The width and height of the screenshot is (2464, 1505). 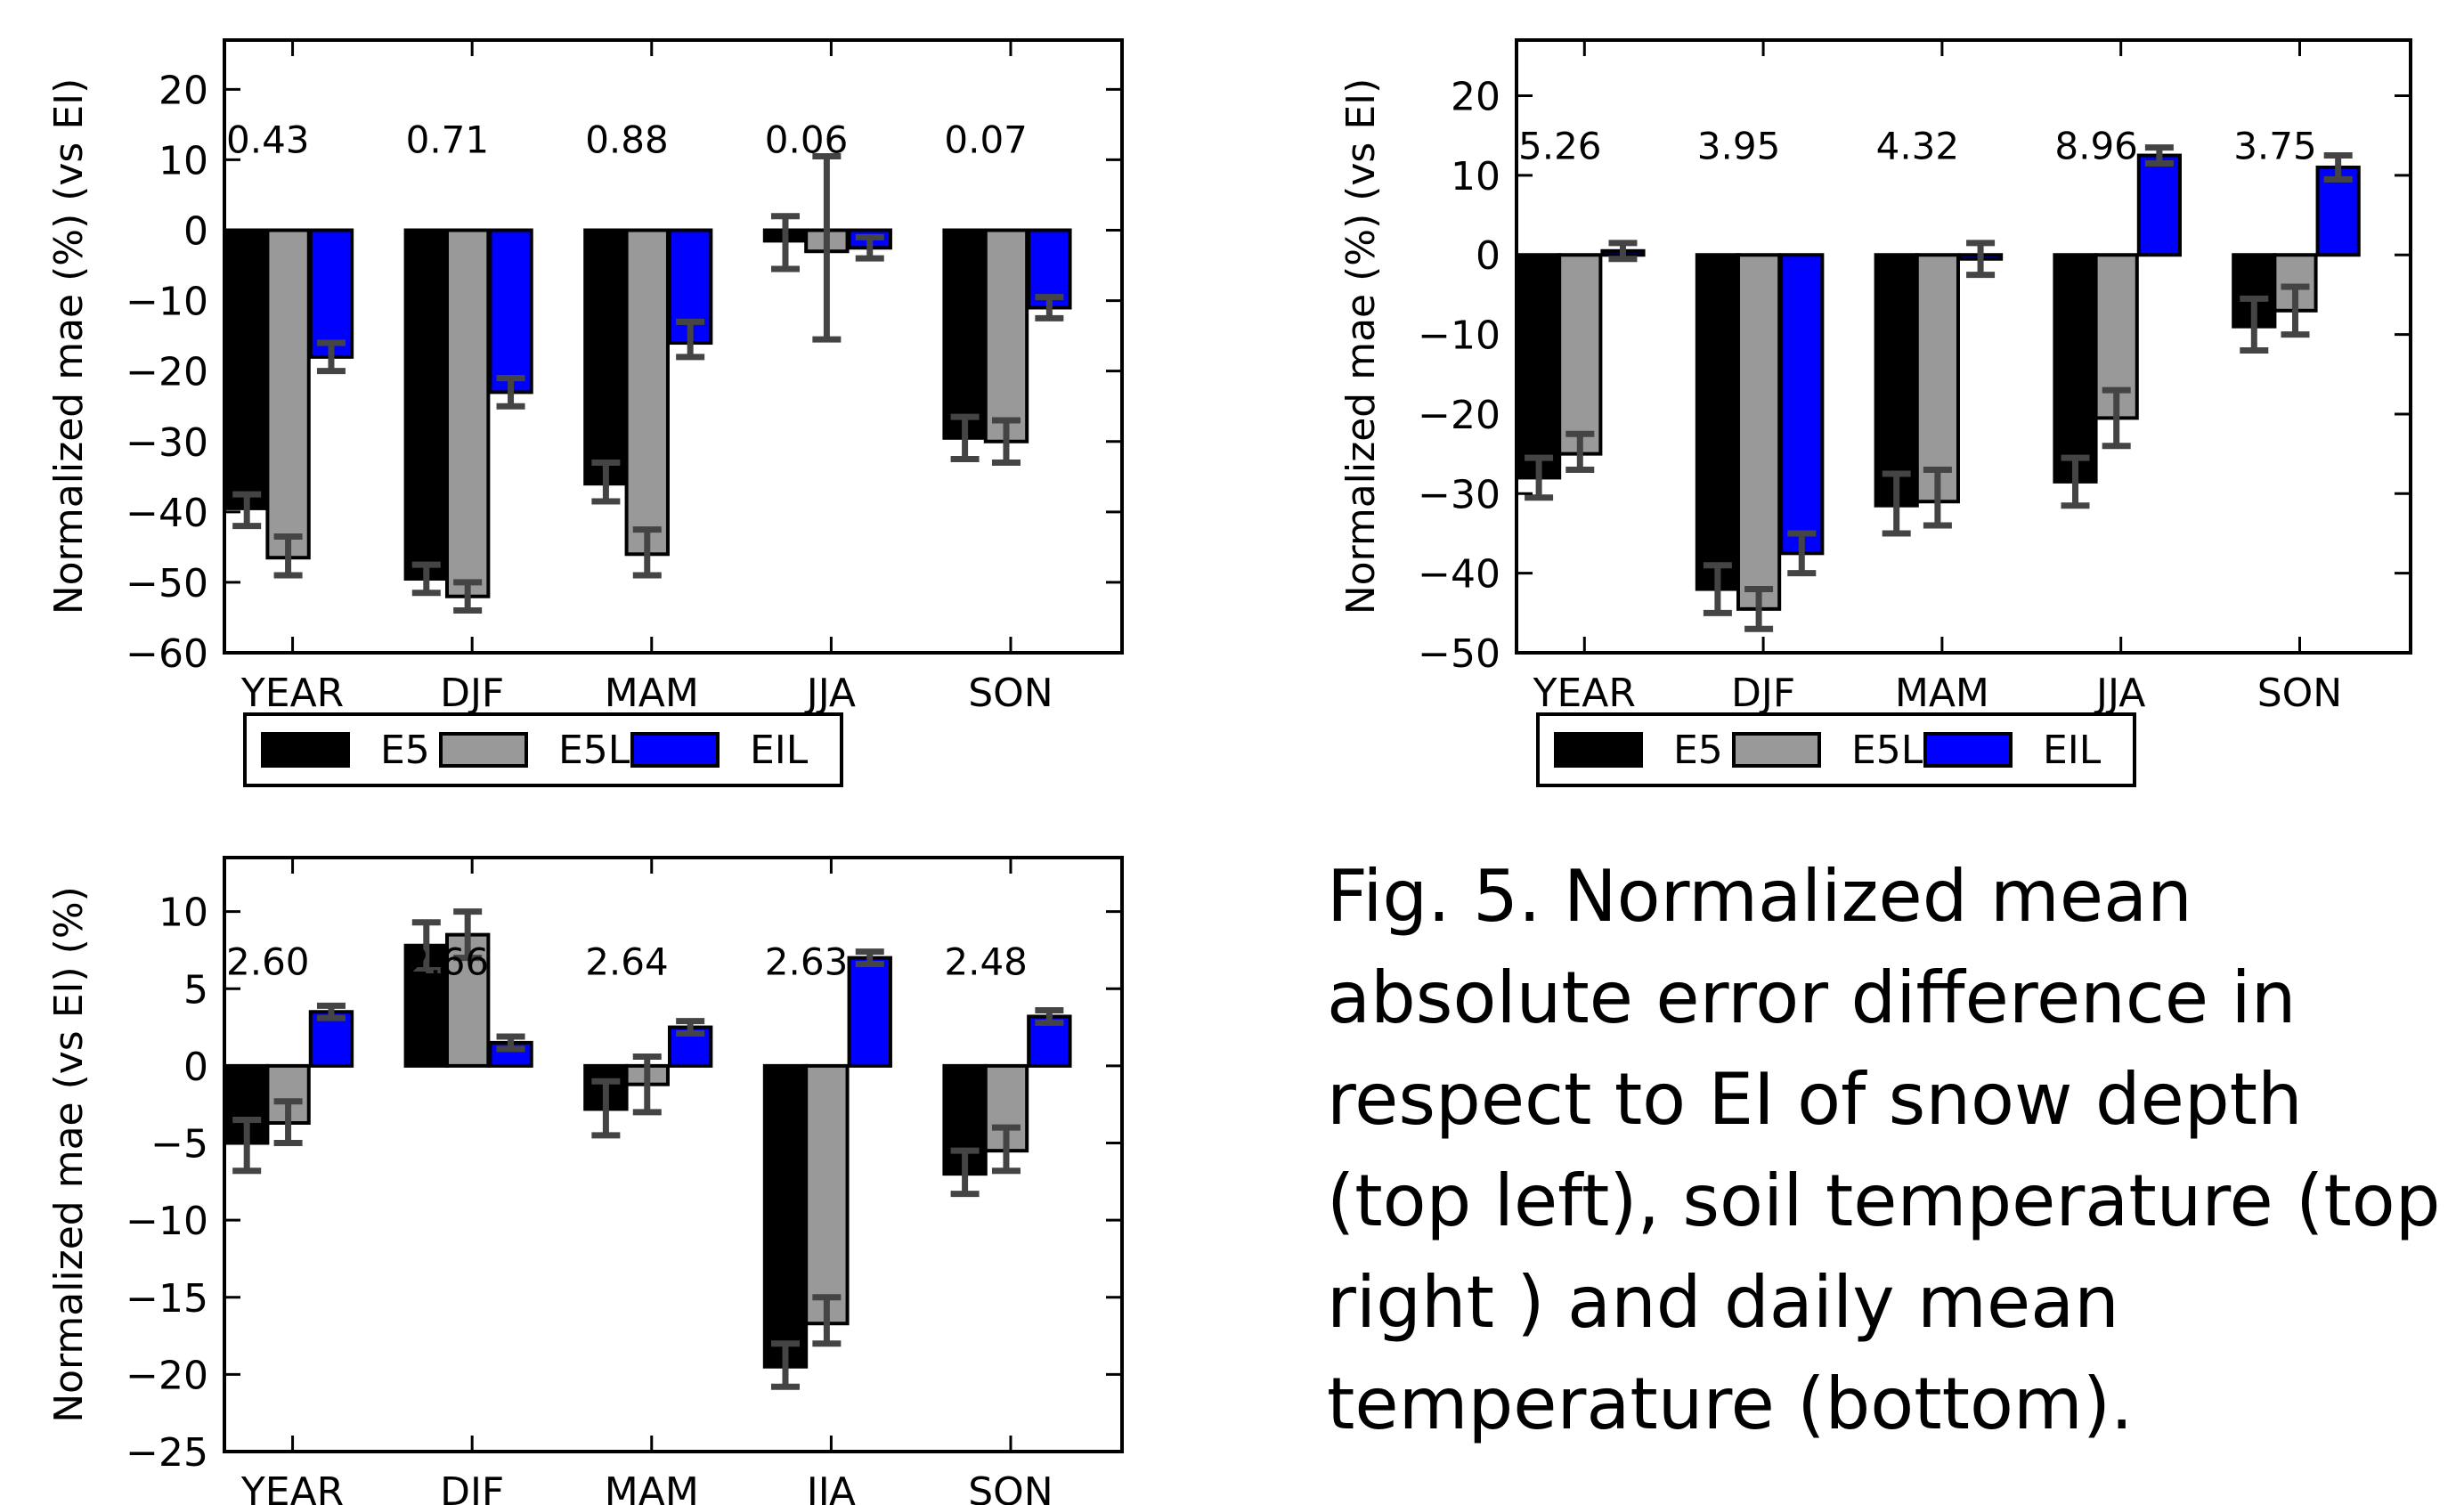 What do you see at coordinates (2075, 368) in the screenshot?
I see `bar-e5-jja` at bounding box center [2075, 368].